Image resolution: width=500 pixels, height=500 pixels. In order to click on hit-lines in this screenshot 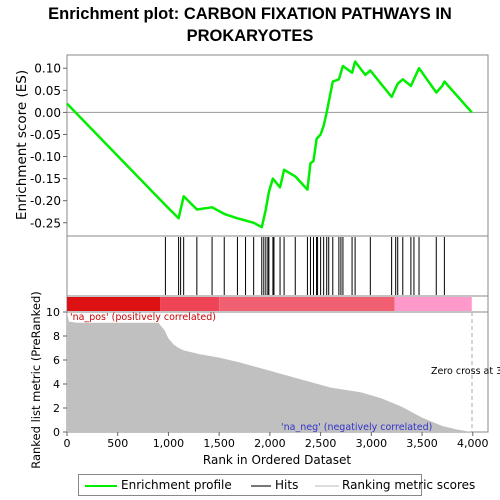, I will do `click(304, 266)`.